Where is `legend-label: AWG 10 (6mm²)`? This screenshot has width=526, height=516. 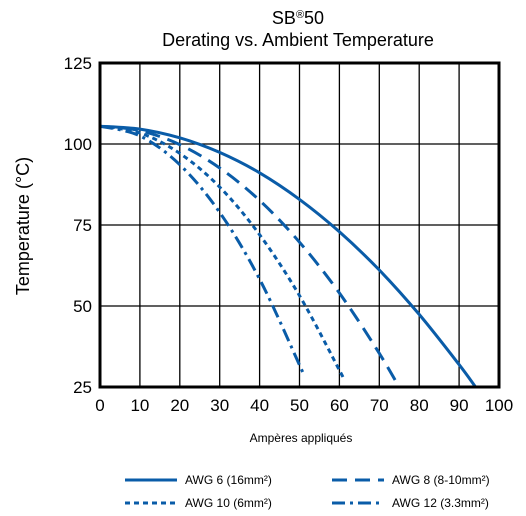
legend-label: AWG 10 (6mm²) is located at coordinates (228, 503).